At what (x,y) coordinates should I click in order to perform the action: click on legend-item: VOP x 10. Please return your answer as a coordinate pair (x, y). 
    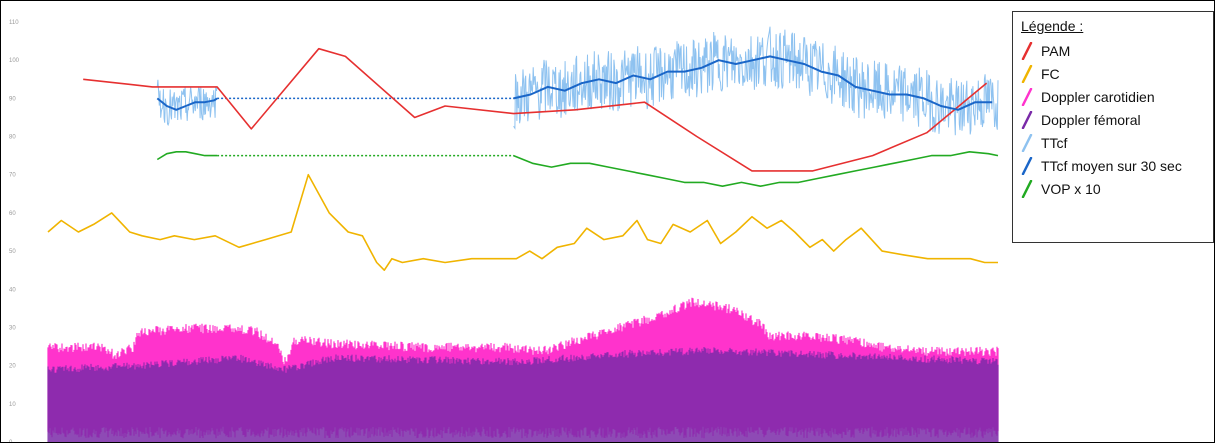
    Looking at the image, I should click on (1113, 188).